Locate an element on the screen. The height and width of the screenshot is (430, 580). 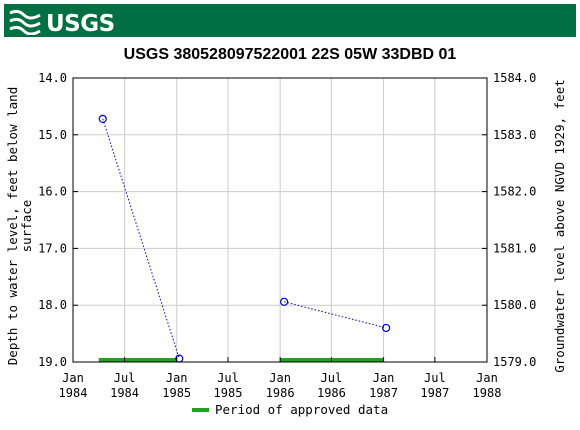
y-left-tick-label: 15.0 is located at coordinates (52, 135).